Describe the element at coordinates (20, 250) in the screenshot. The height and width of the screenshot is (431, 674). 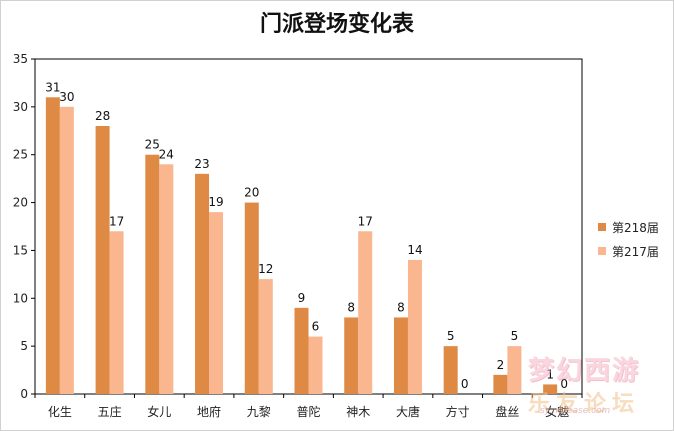
I see `y-tick-label-3: 15` at that location.